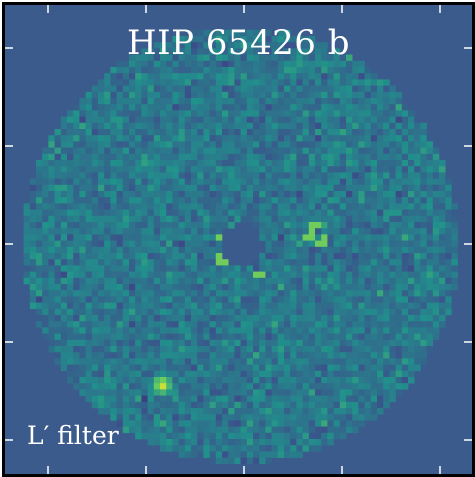 The height and width of the screenshot is (477, 475). What do you see at coordinates (73, 435) in the screenshot?
I see `filter-label: L′ filter` at bounding box center [73, 435].